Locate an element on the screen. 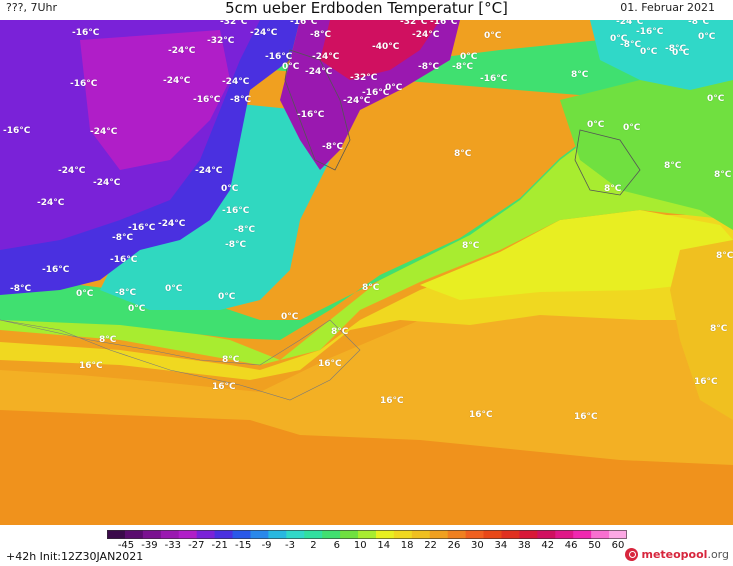 Image resolution: width=733 pixels, height=566 pixels. brand-logo: meteopool .org is located at coordinates (677, 554).